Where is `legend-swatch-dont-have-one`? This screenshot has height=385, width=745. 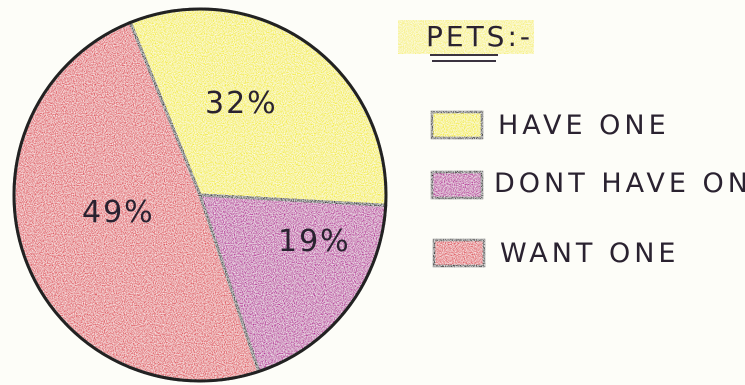 legend-swatch-dont-have-one is located at coordinates (457, 185).